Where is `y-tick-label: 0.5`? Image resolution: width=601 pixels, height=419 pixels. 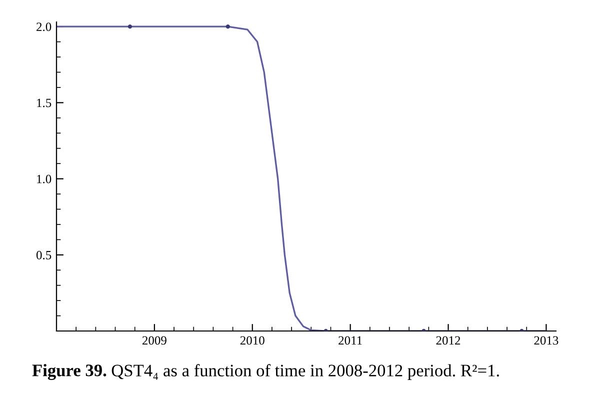 y-tick-label: 0.5 is located at coordinates (44, 255).